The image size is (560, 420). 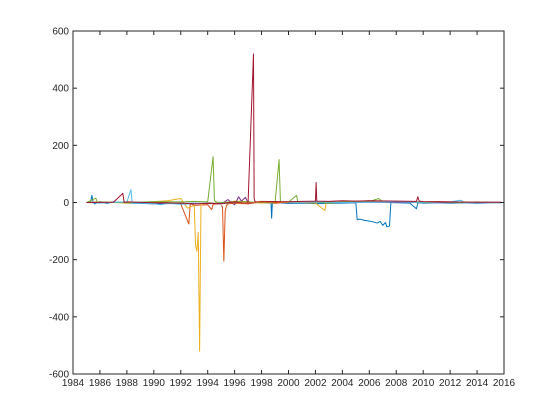 I want to click on x-tick-label: 2008, so click(x=396, y=383).